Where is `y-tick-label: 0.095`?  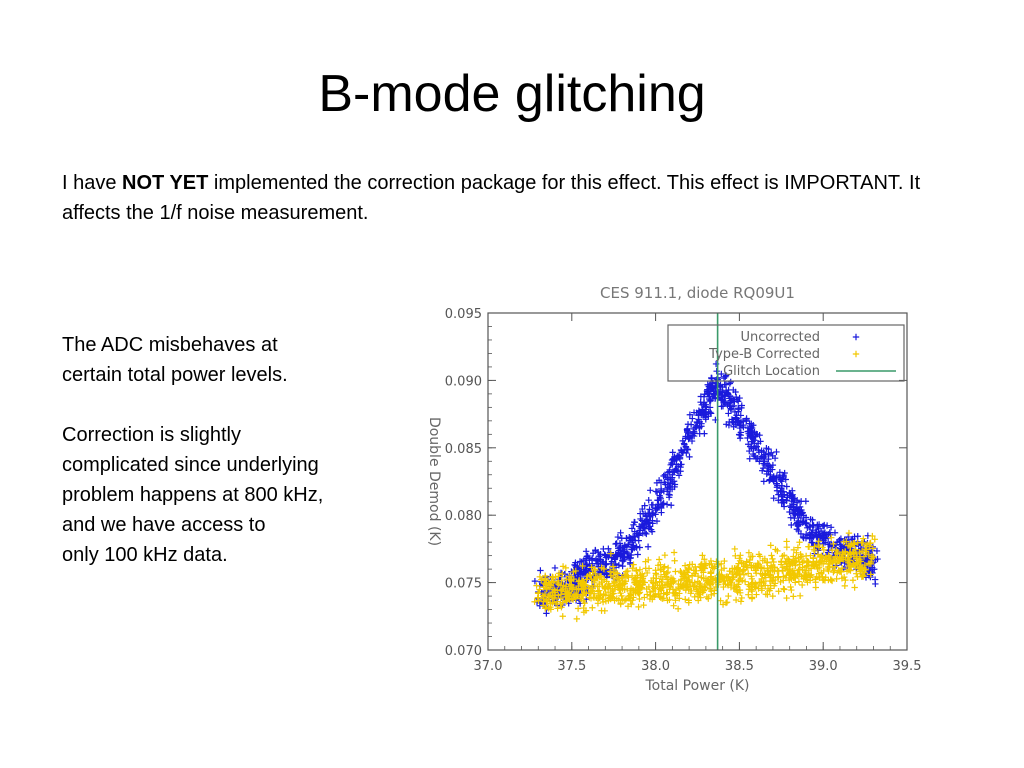 y-tick-label: 0.095 is located at coordinates (463, 314).